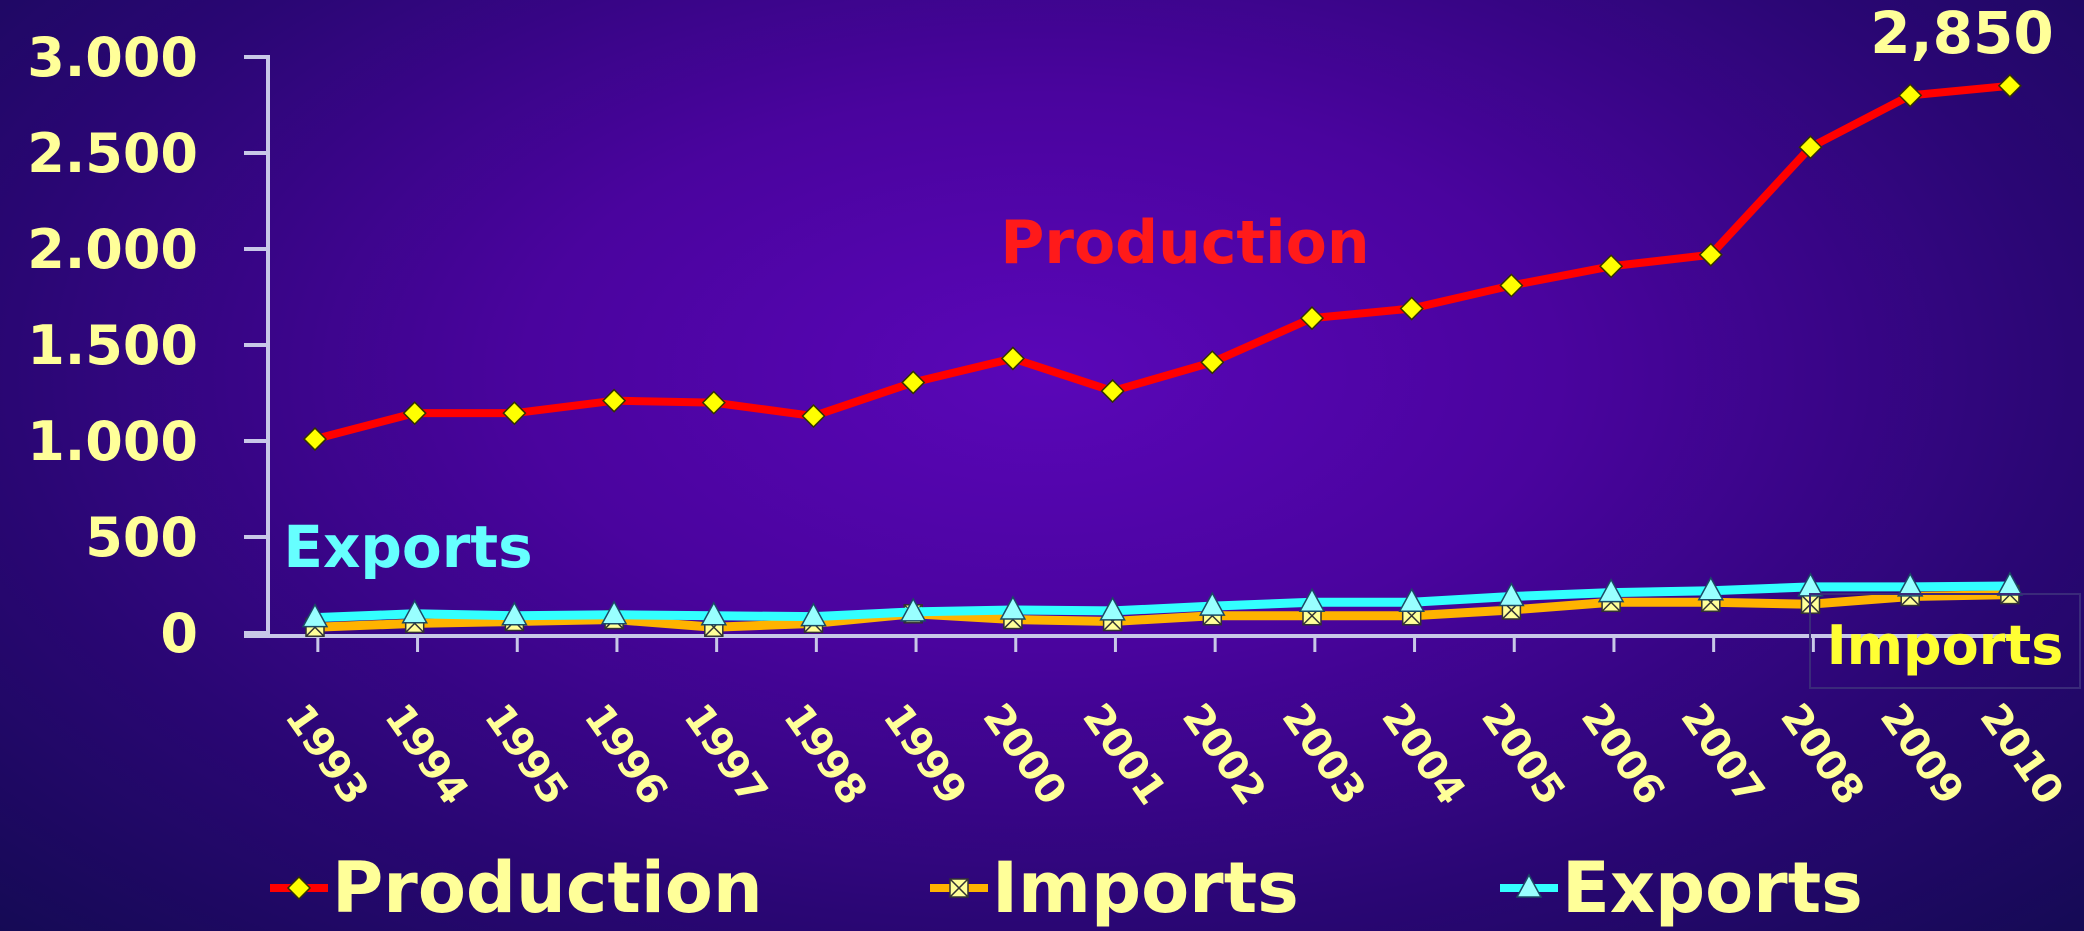  What do you see at coordinates (112, 153) in the screenshot?
I see `y-tick-label: 2.500` at bounding box center [112, 153].